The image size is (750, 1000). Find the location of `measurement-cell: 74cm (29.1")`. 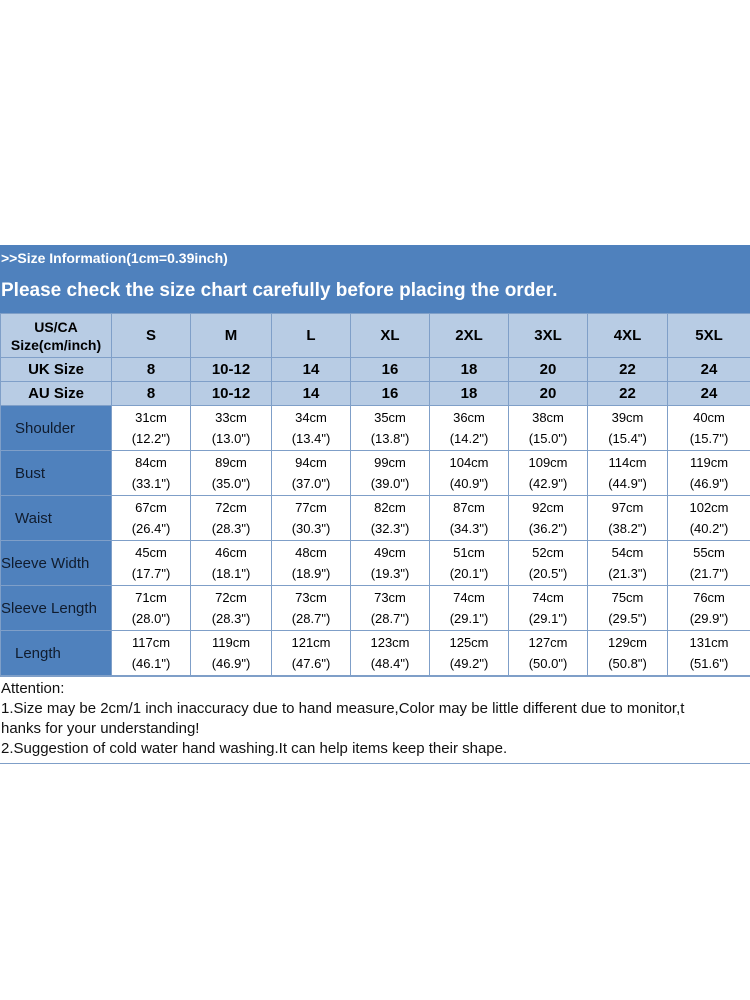

measurement-cell: 74cm (29.1") is located at coordinates (469, 608).